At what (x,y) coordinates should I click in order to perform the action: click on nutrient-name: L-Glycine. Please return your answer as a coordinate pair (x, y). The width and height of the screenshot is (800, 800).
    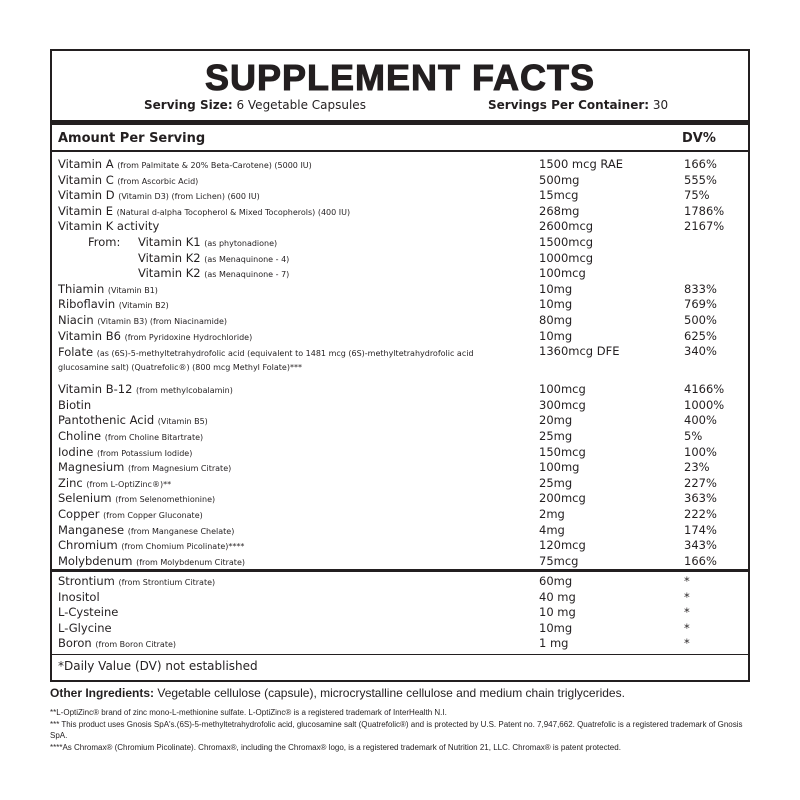
    Looking at the image, I should click on (85, 629).